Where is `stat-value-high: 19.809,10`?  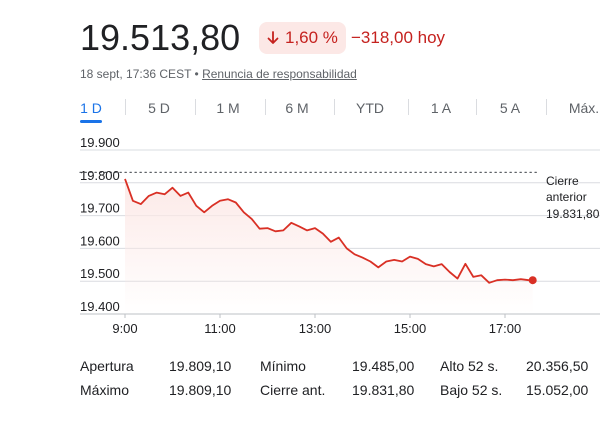 stat-value-high: 19.809,10 is located at coordinates (200, 390).